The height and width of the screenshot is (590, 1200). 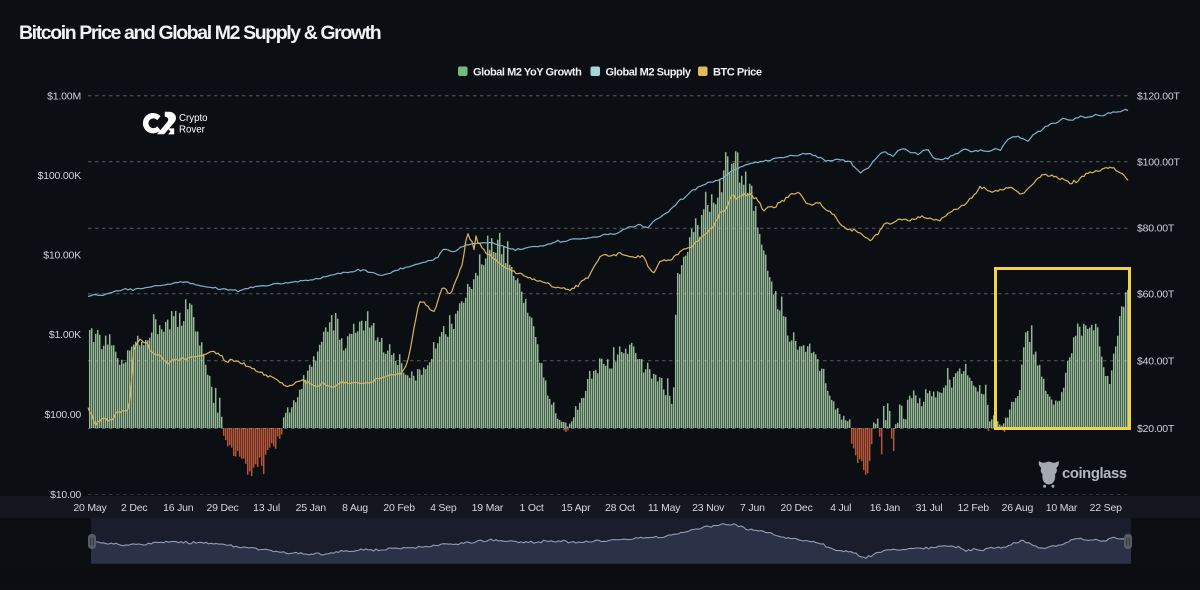 What do you see at coordinates (64, 96) in the screenshot?
I see `svg-text: $1.00M` at bounding box center [64, 96].